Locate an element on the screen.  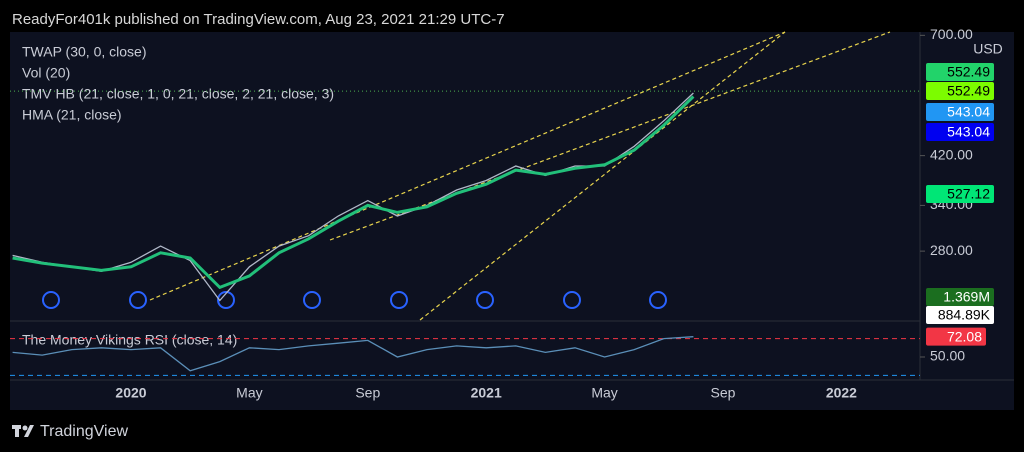
rsi-title: The Money Vikings RSI (close, 14) is located at coordinates (129, 340).